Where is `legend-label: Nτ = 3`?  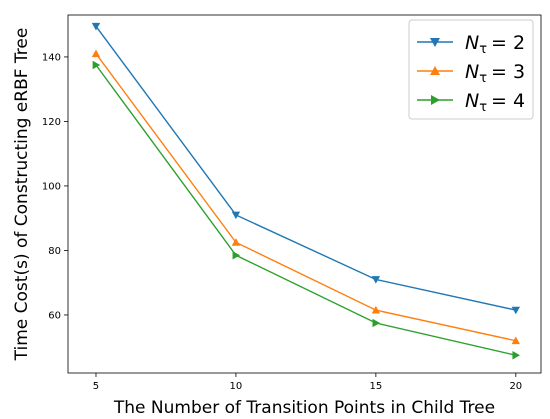
legend-label: Nτ = 3 is located at coordinates (495, 73).